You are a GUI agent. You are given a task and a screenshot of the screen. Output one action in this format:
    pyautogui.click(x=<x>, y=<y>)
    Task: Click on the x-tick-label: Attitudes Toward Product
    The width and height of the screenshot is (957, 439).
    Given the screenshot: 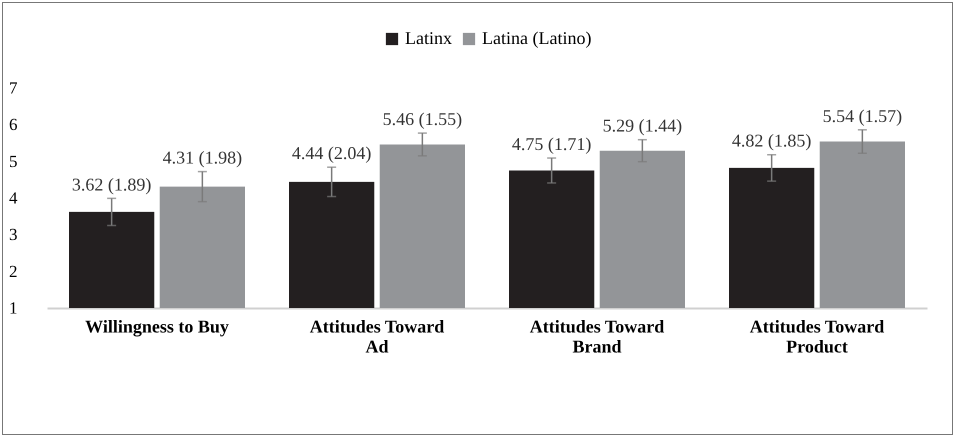 What is the action you would take?
    pyautogui.click(x=817, y=336)
    